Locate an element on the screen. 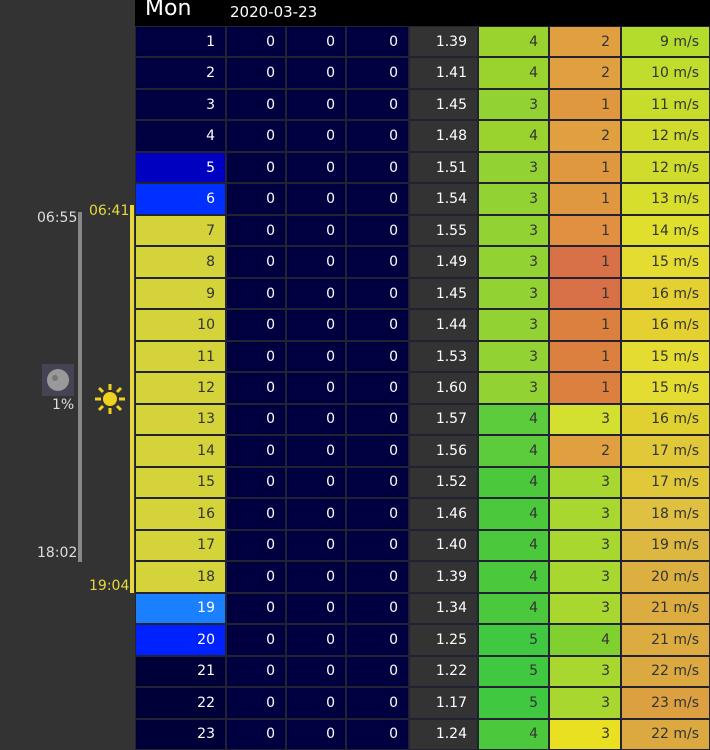  date: 2020-03-23 is located at coordinates (274, 12).